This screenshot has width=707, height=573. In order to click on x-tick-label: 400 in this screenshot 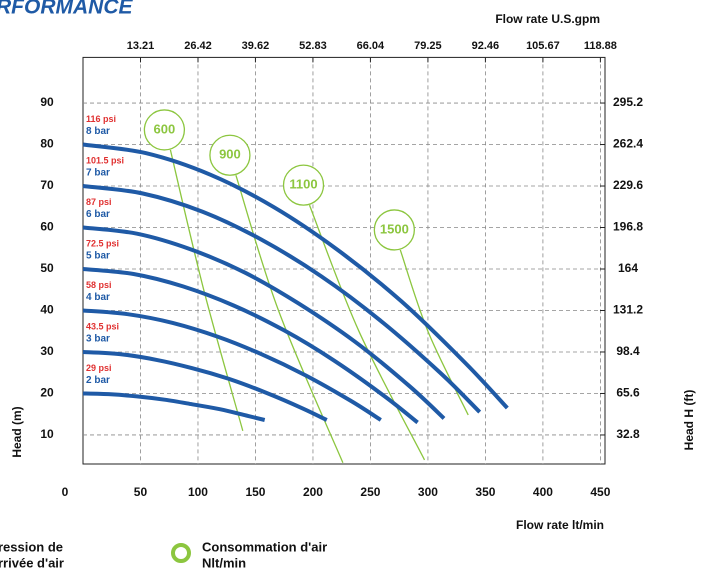, I will do `click(543, 492)`.